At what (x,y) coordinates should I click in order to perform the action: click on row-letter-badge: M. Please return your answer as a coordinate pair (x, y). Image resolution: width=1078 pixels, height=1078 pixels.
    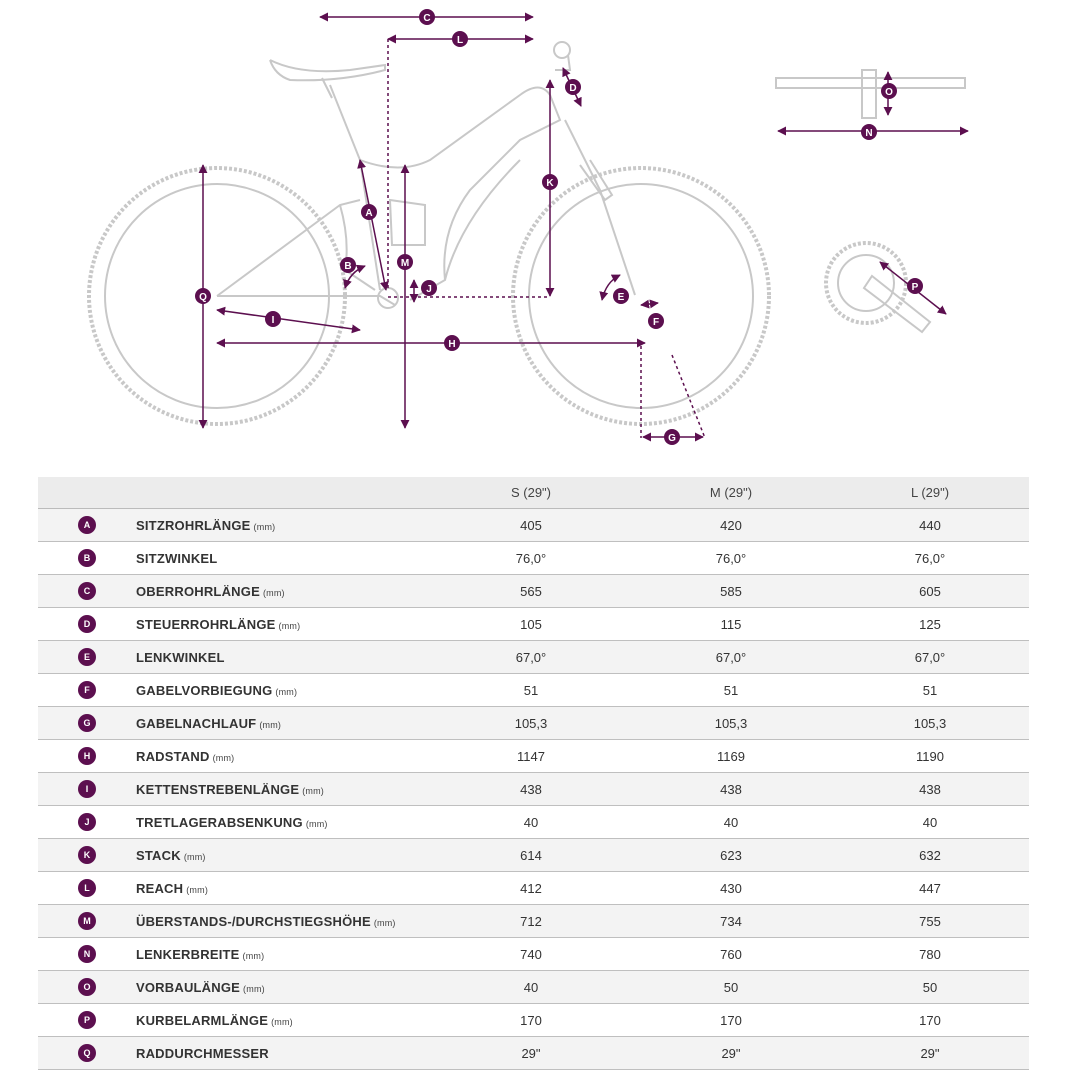
    Looking at the image, I should click on (87, 921).